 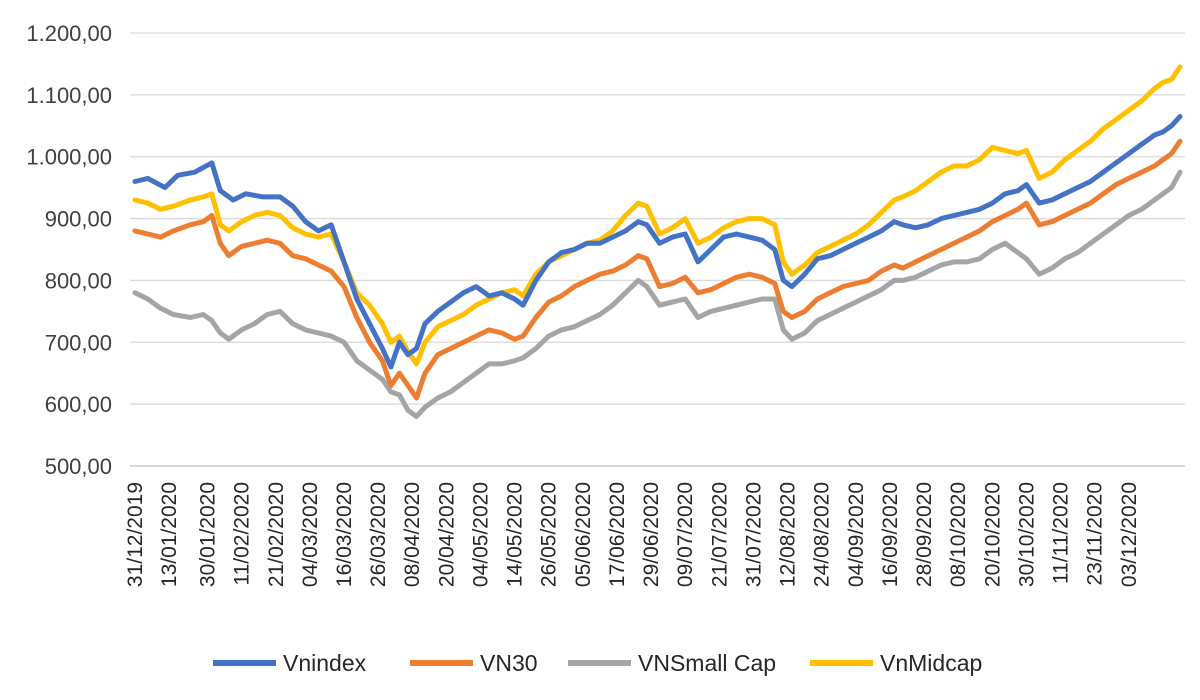 What do you see at coordinates (78, 280) in the screenshot?
I see `y-tick-label: 800,00` at bounding box center [78, 280].